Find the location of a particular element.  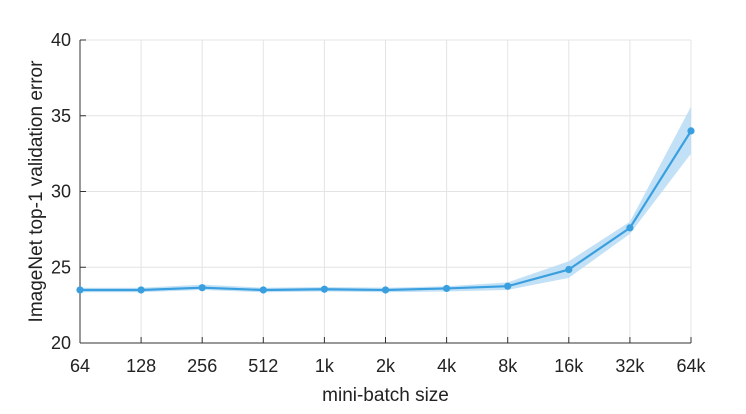

x-axis-label: mini-batch size is located at coordinates (385, 395).